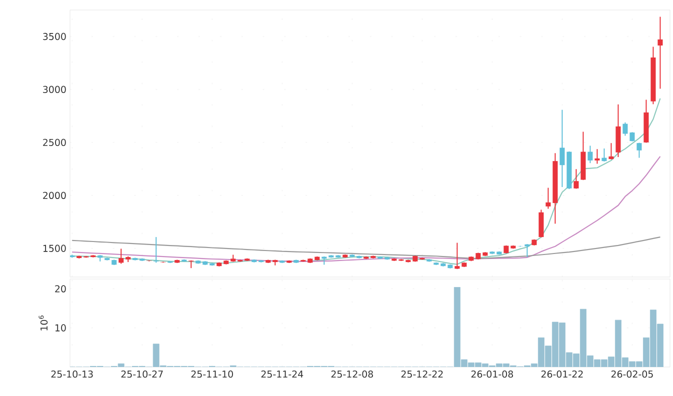 This screenshot has width=673, height=396. What do you see at coordinates (60, 288) in the screenshot?
I see `y-tick-label: 20` at bounding box center [60, 288].